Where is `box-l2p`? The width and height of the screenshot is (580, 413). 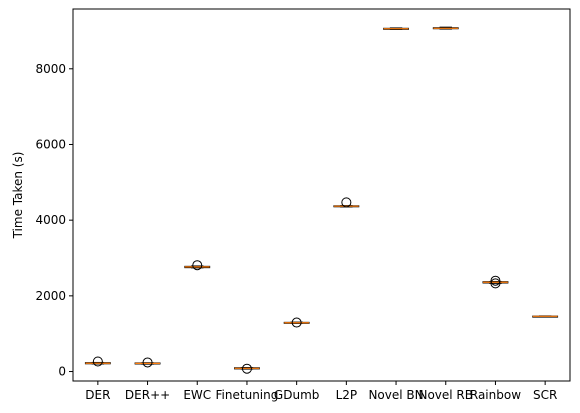 box-l2p is located at coordinates (346, 202).